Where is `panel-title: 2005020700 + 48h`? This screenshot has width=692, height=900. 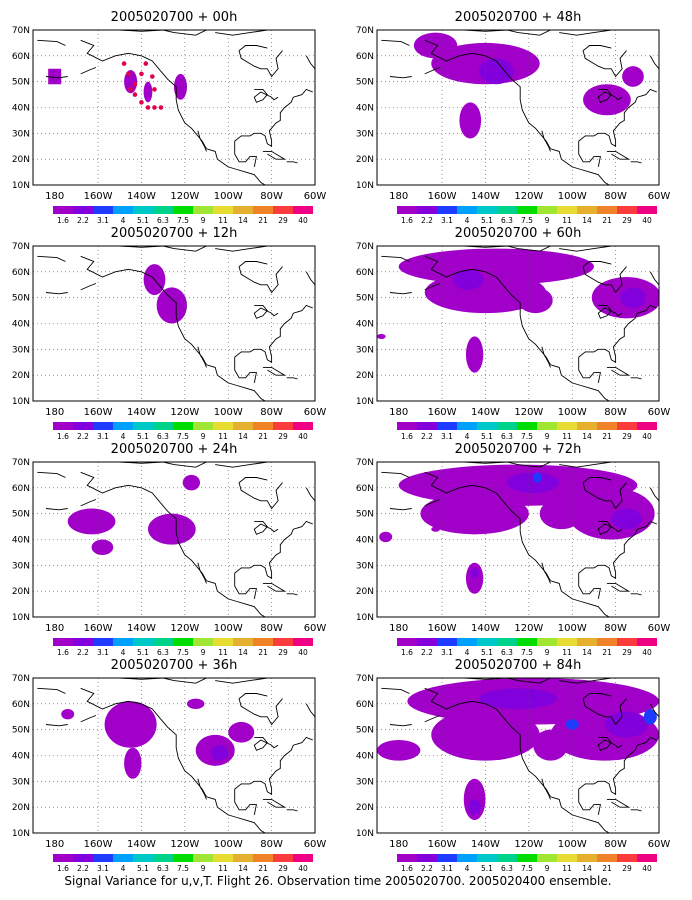 panel-title: 2005020700 + 48h is located at coordinates (518, 17).